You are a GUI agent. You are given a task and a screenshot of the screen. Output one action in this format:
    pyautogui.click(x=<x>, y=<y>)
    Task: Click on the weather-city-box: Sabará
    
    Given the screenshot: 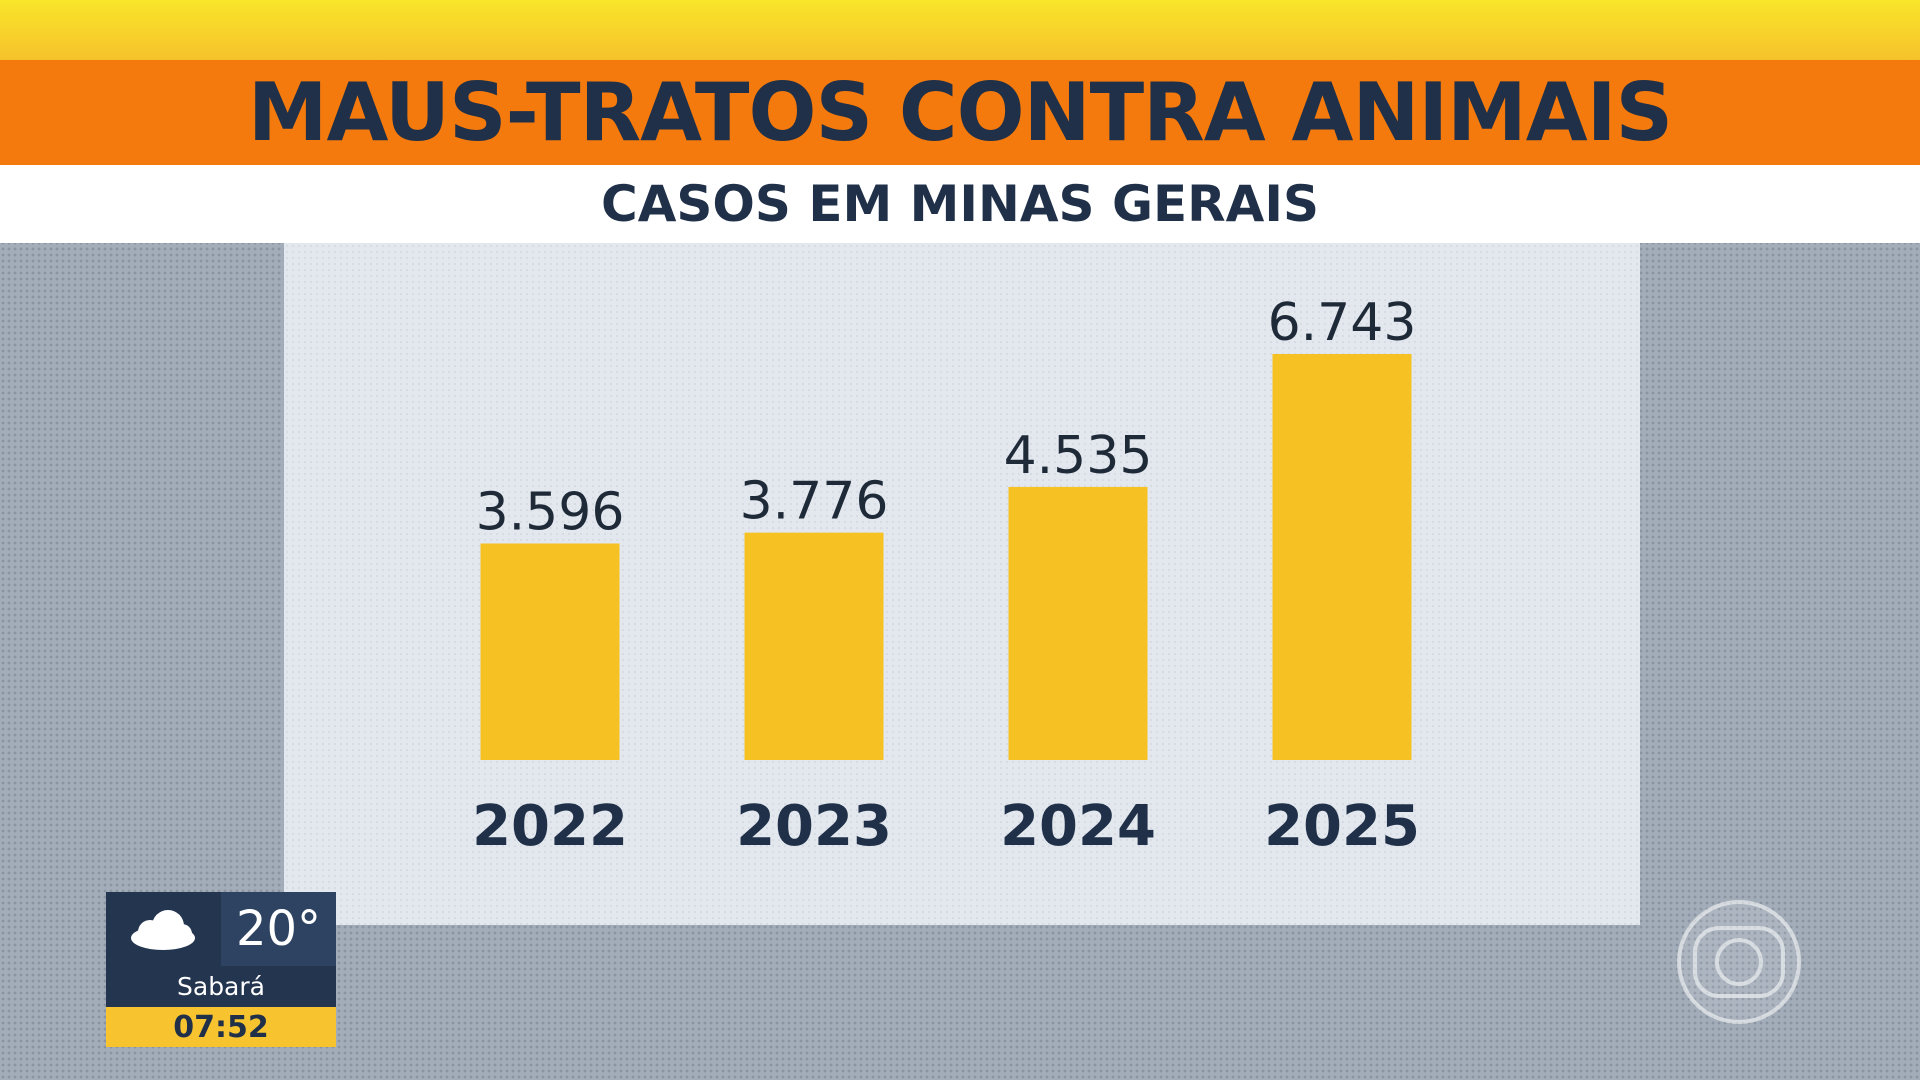 What is the action you would take?
    pyautogui.click(x=221, y=986)
    